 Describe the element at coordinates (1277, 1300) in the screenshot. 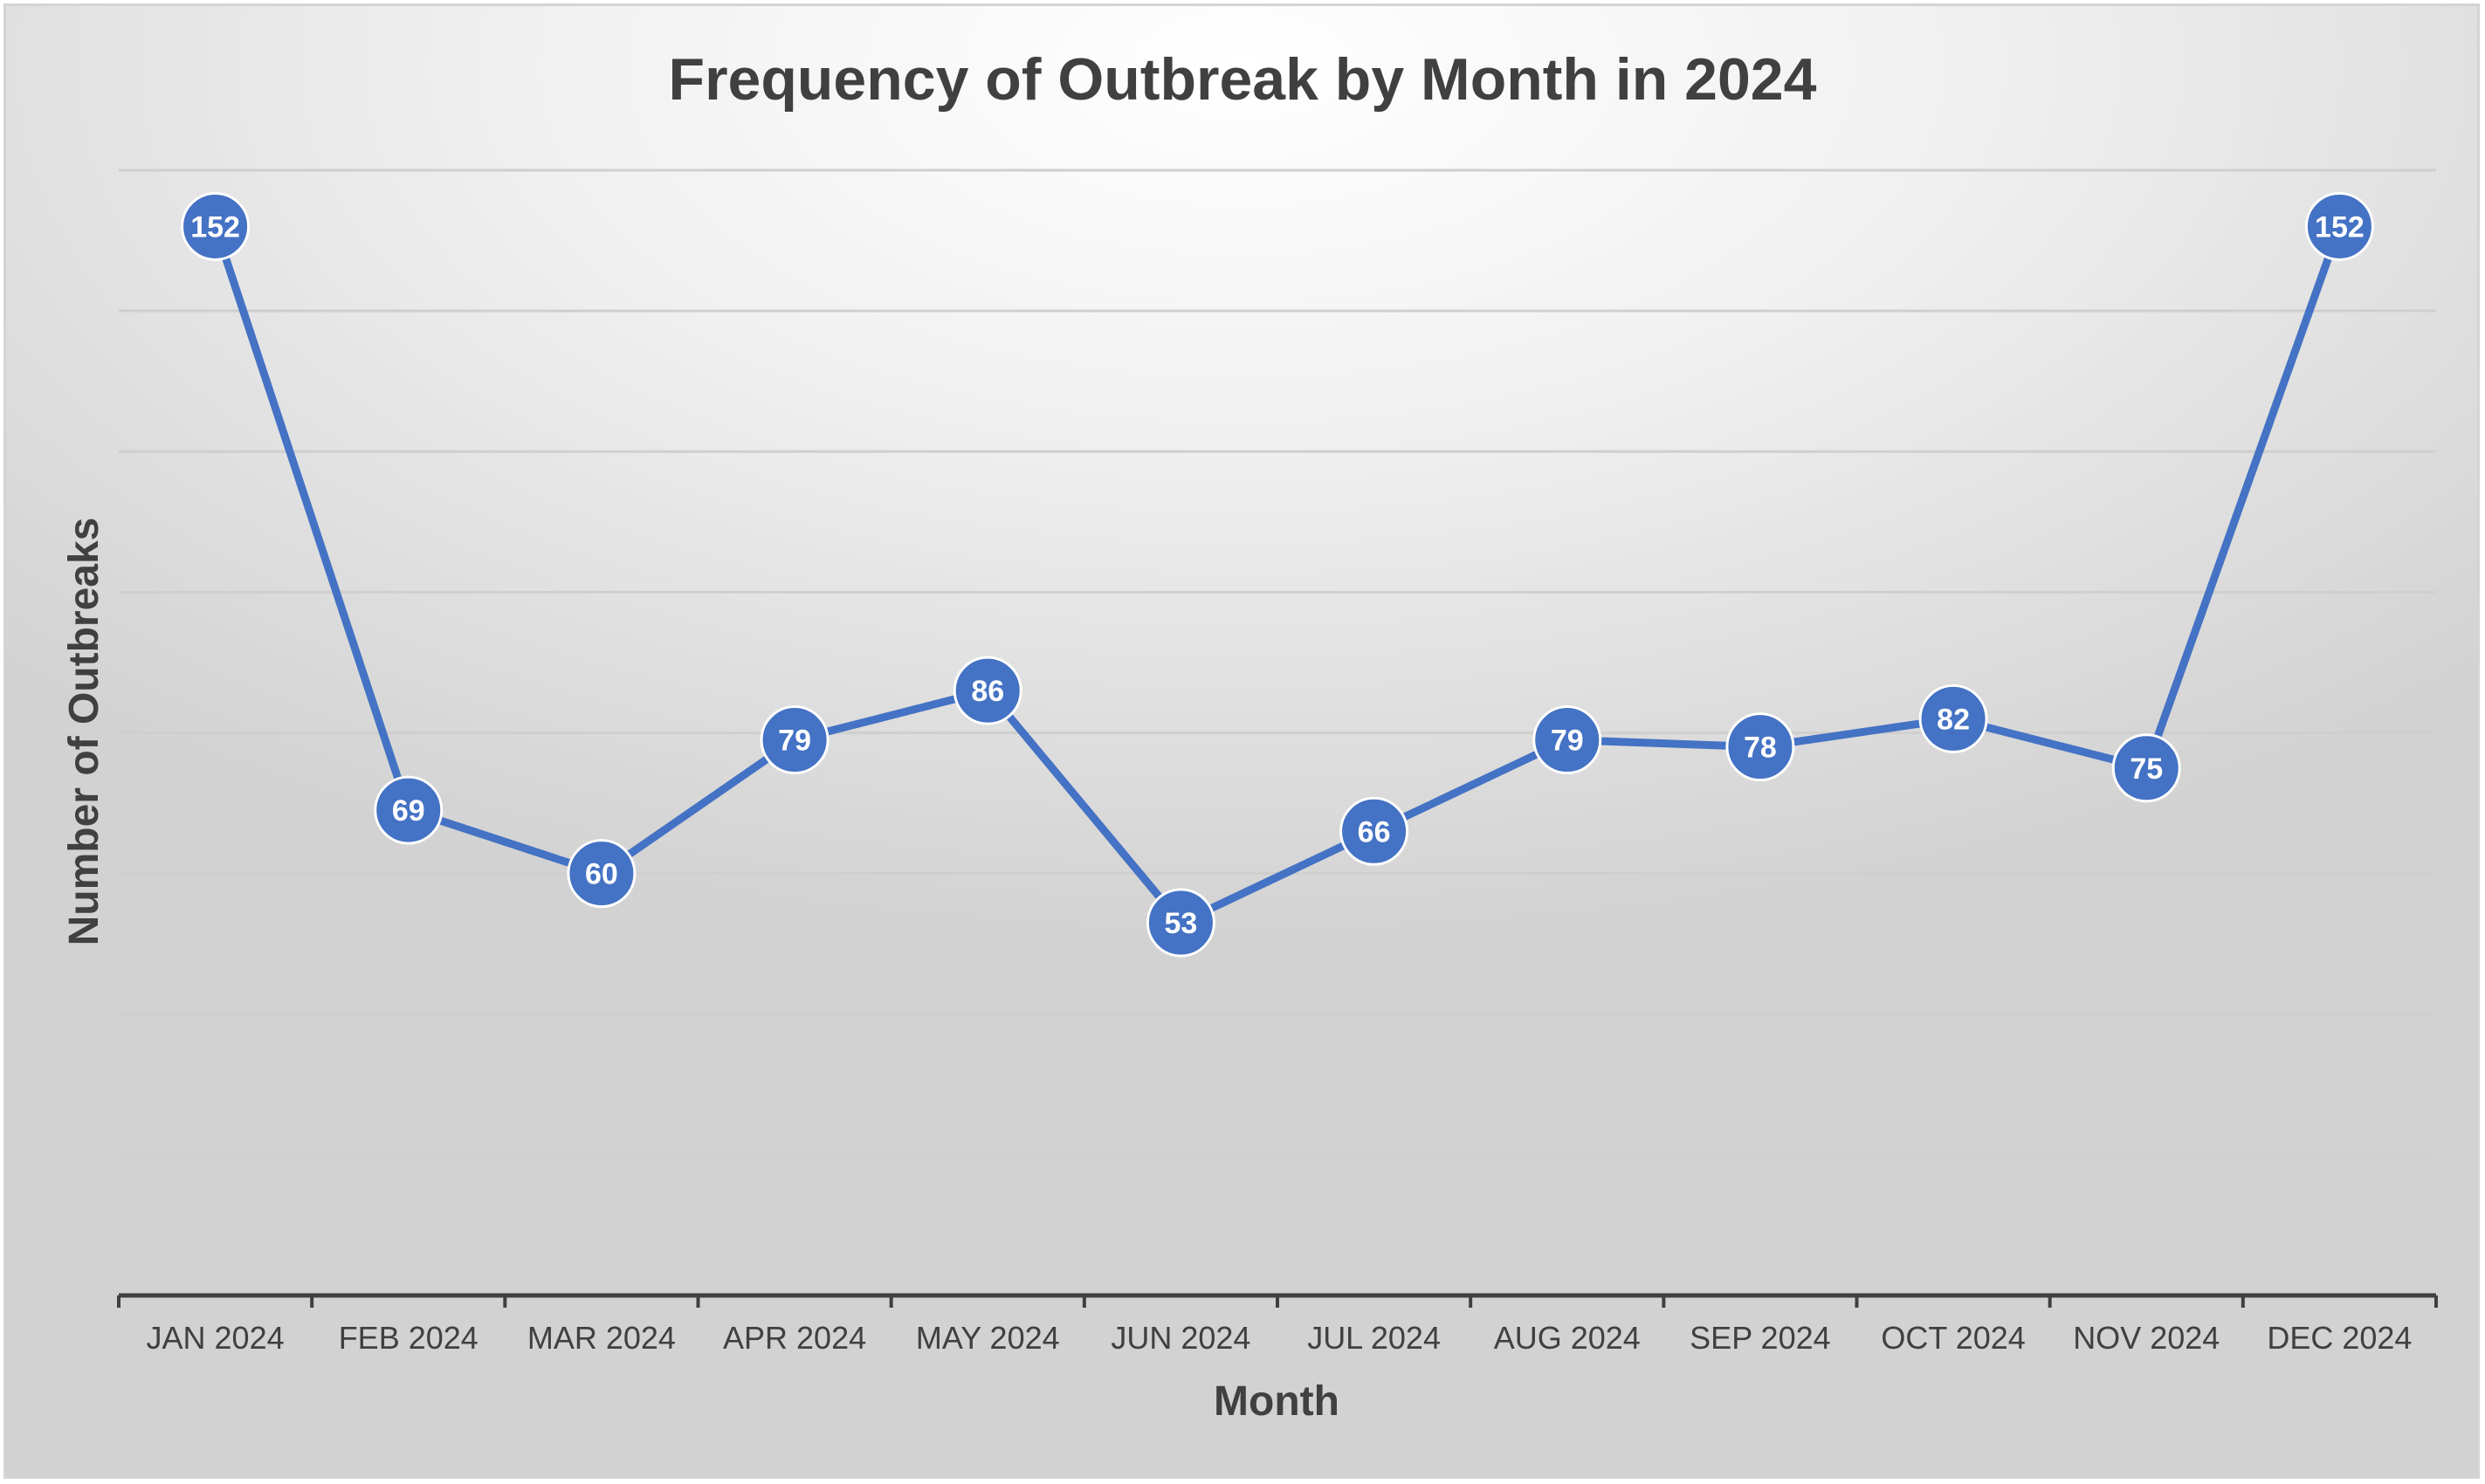

I see `x-axis` at that location.